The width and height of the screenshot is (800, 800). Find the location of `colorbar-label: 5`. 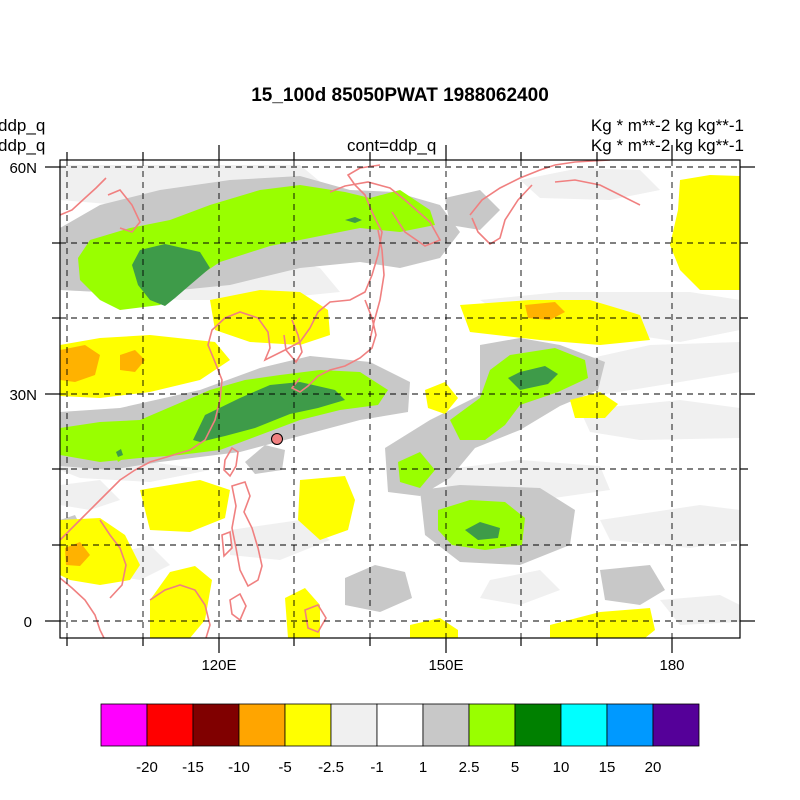

colorbar-label: 5 is located at coordinates (515, 767).